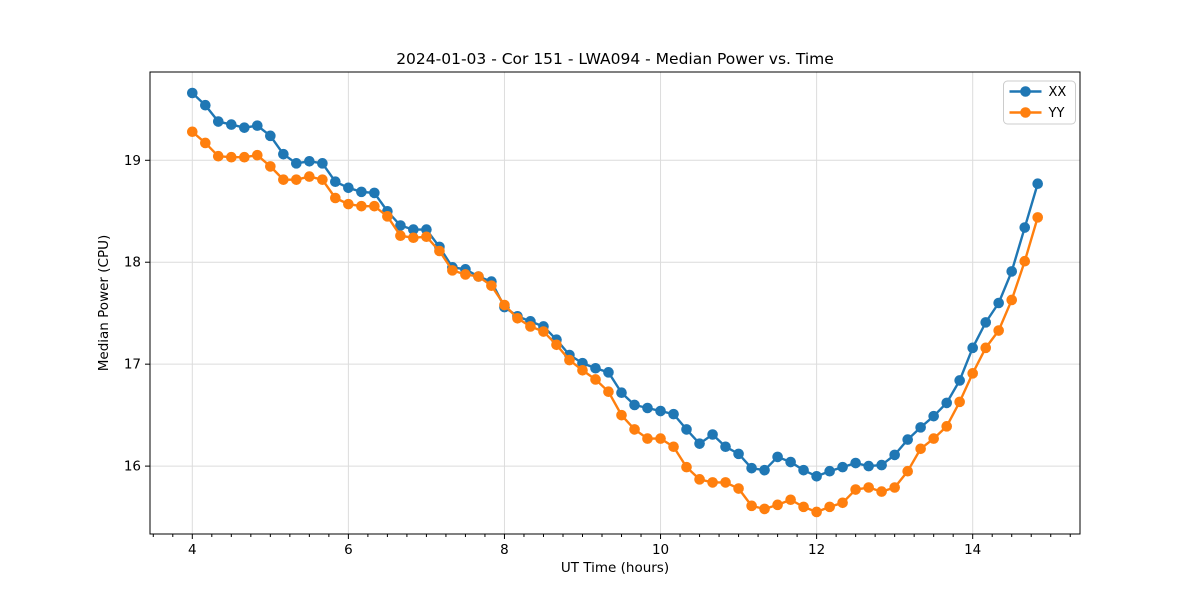 The image size is (1200, 604). What do you see at coordinates (104, 303) in the screenshot?
I see `y-axis-label: Median Power (CPU)` at bounding box center [104, 303].